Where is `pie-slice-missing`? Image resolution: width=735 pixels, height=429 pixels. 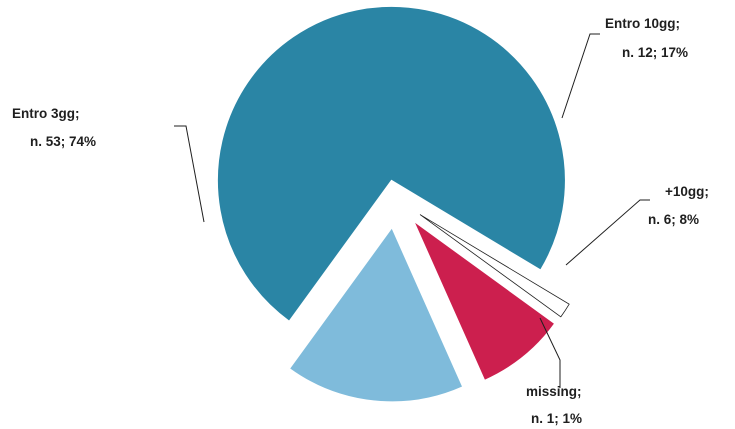
pie-slice-missing is located at coordinates (494, 266).